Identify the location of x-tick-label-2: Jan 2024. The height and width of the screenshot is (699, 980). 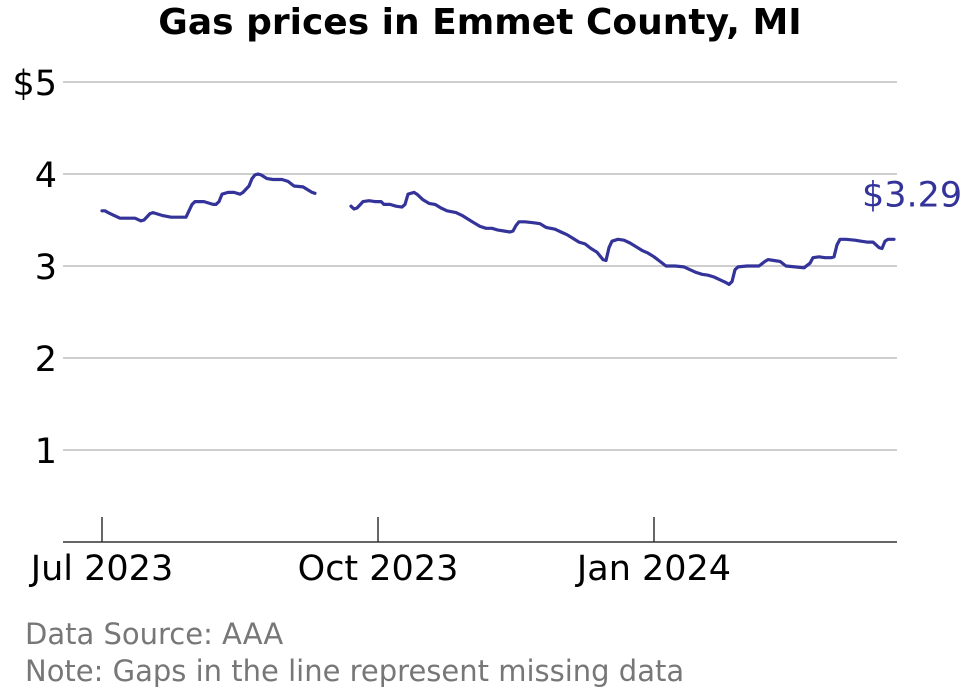
(653, 569).